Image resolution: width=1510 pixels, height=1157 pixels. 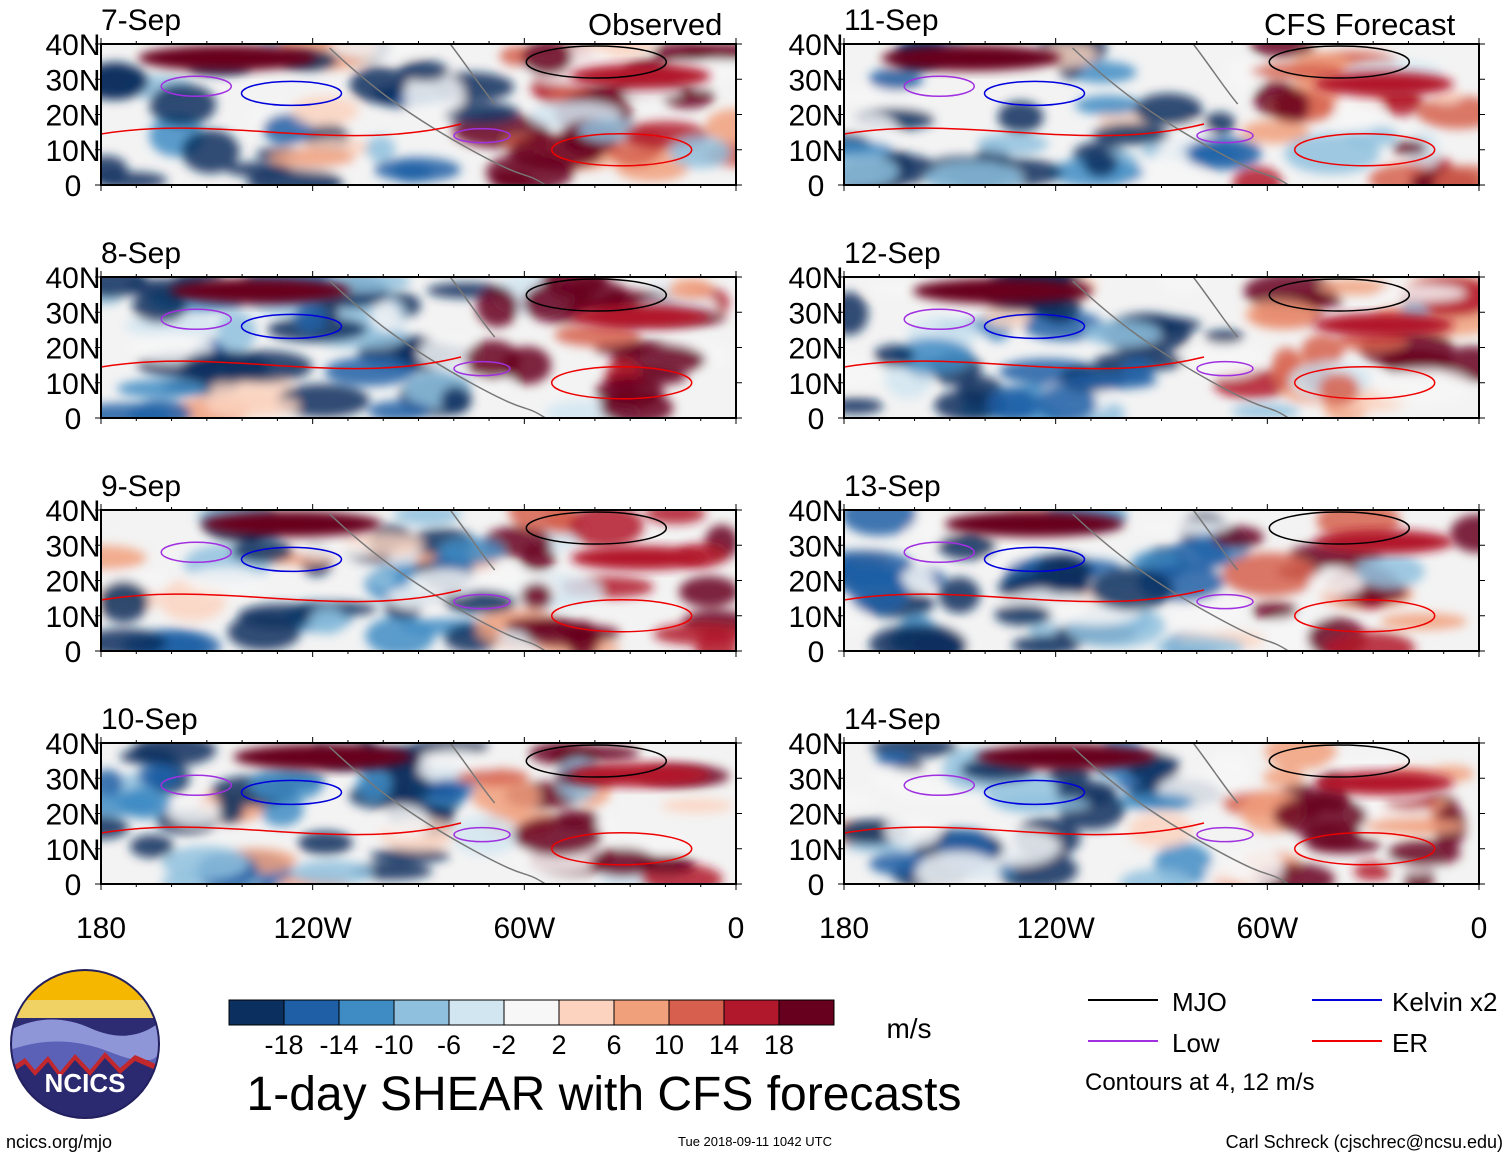 What do you see at coordinates (1410, 1043) in the screenshot?
I see `legend-label-er: ER` at bounding box center [1410, 1043].